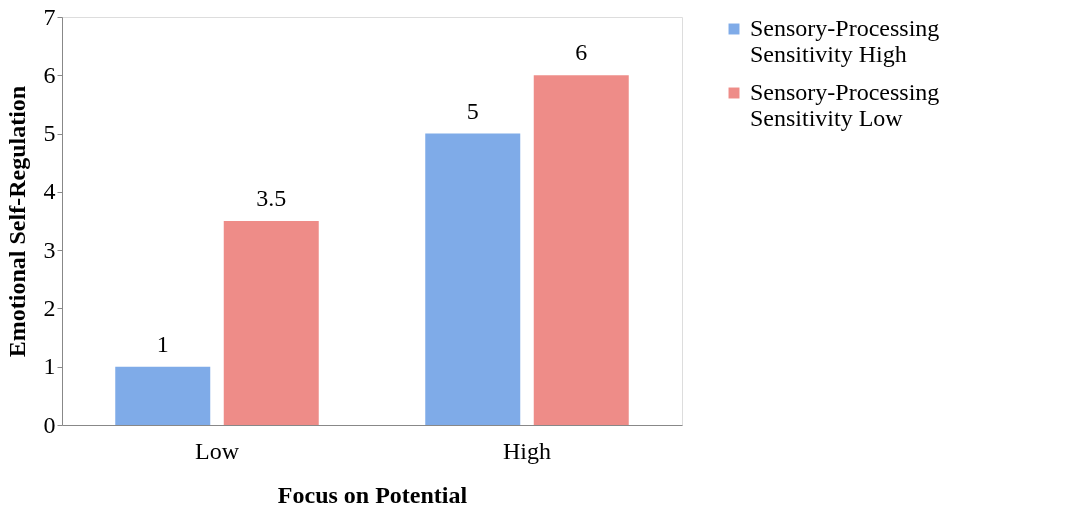  I want to click on y-tick-label: 2, so click(49, 307).